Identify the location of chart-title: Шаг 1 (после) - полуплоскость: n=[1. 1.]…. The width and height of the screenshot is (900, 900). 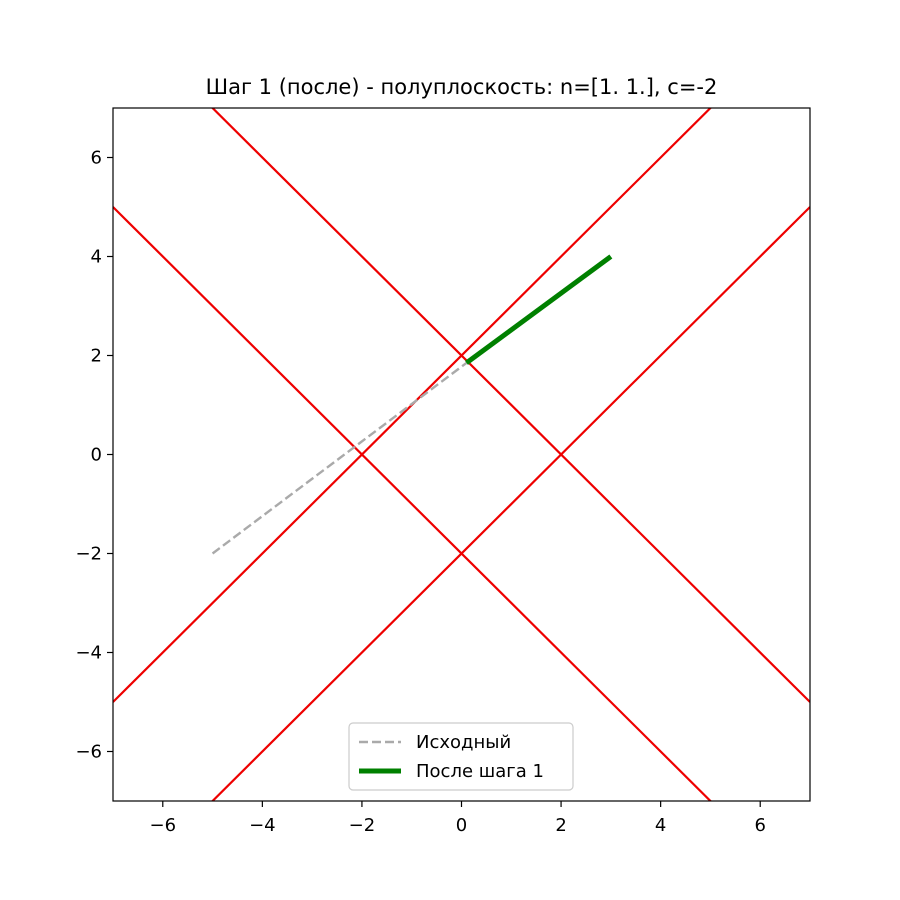
(462, 87).